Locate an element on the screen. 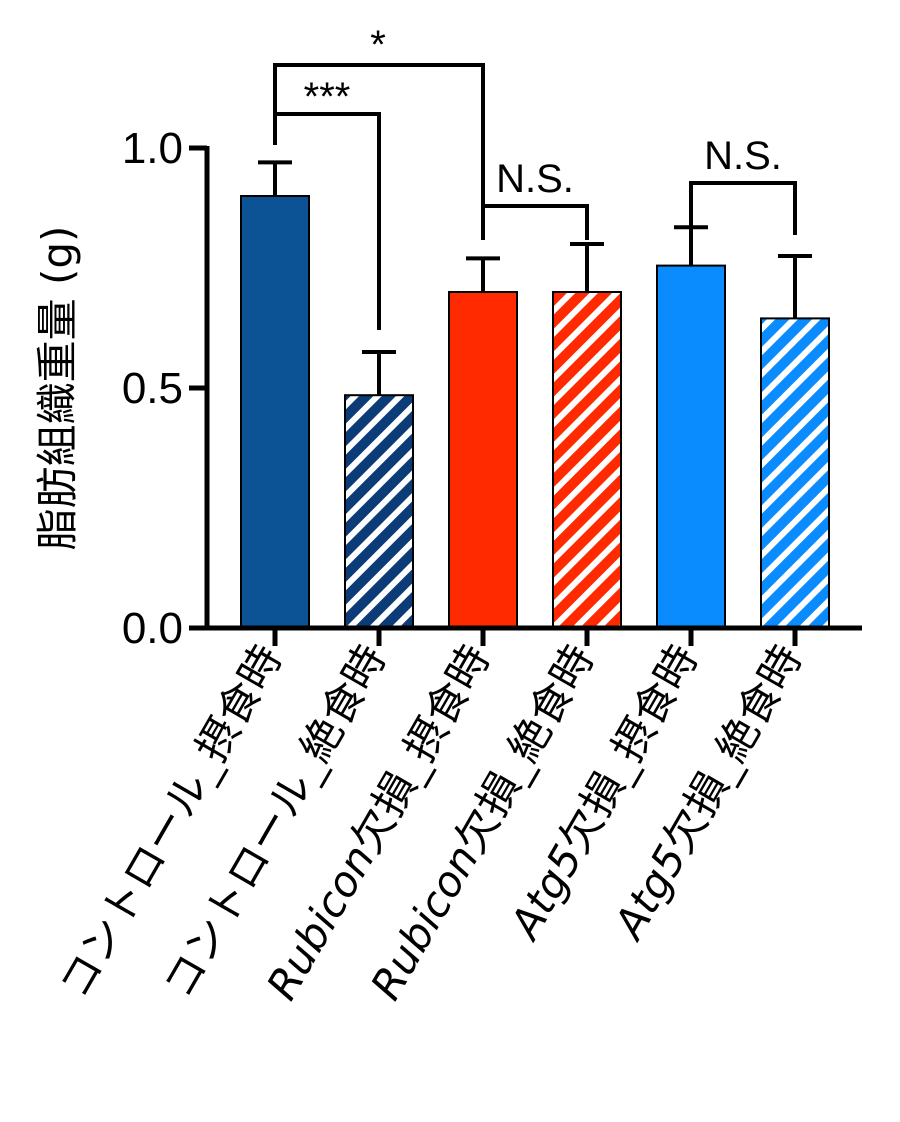  y-tick-label: 1.0 is located at coordinates (152, 148).